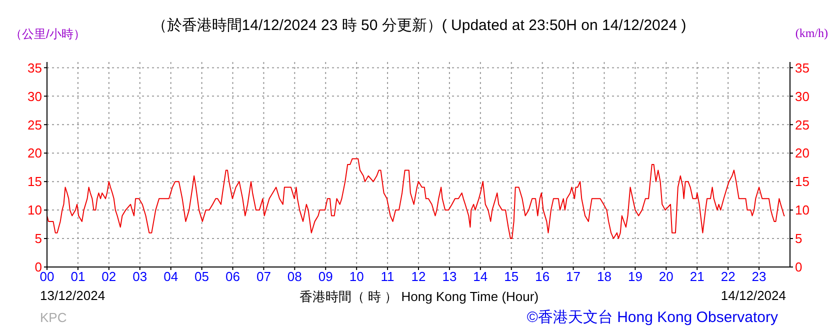  What do you see at coordinates (53, 317) in the screenshot?
I see `text: KPC` at bounding box center [53, 317].